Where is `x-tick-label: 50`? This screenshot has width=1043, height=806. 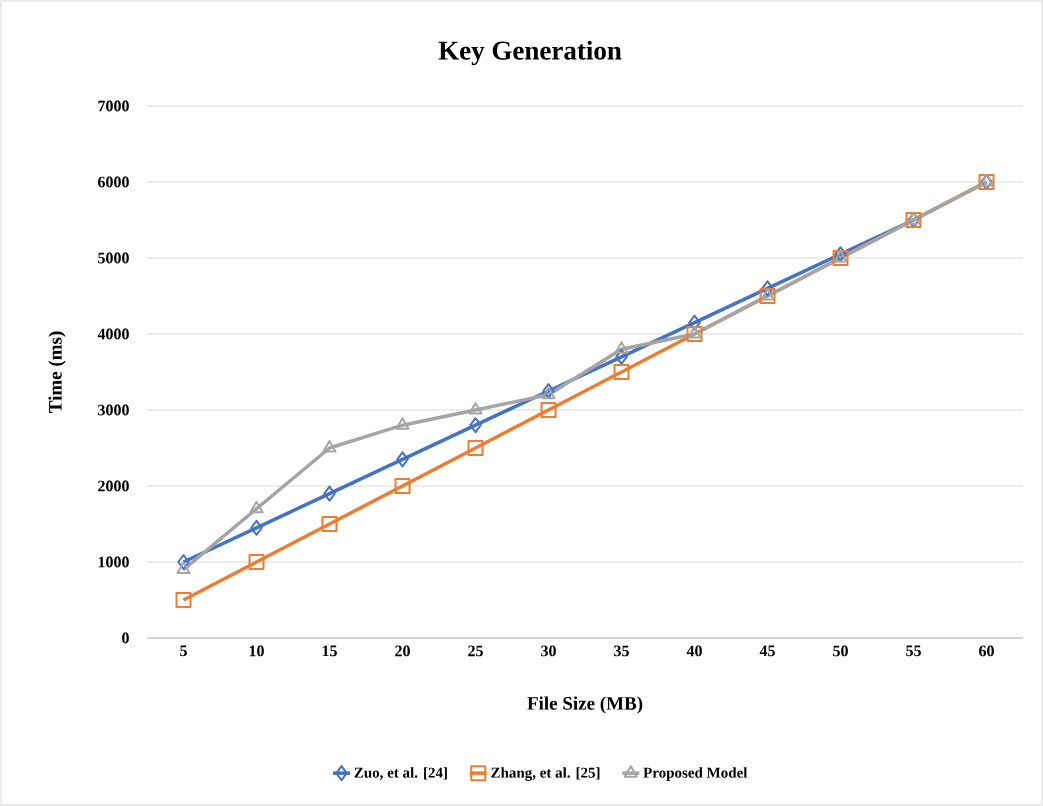
x-tick-label: 50 is located at coordinates (840, 651).